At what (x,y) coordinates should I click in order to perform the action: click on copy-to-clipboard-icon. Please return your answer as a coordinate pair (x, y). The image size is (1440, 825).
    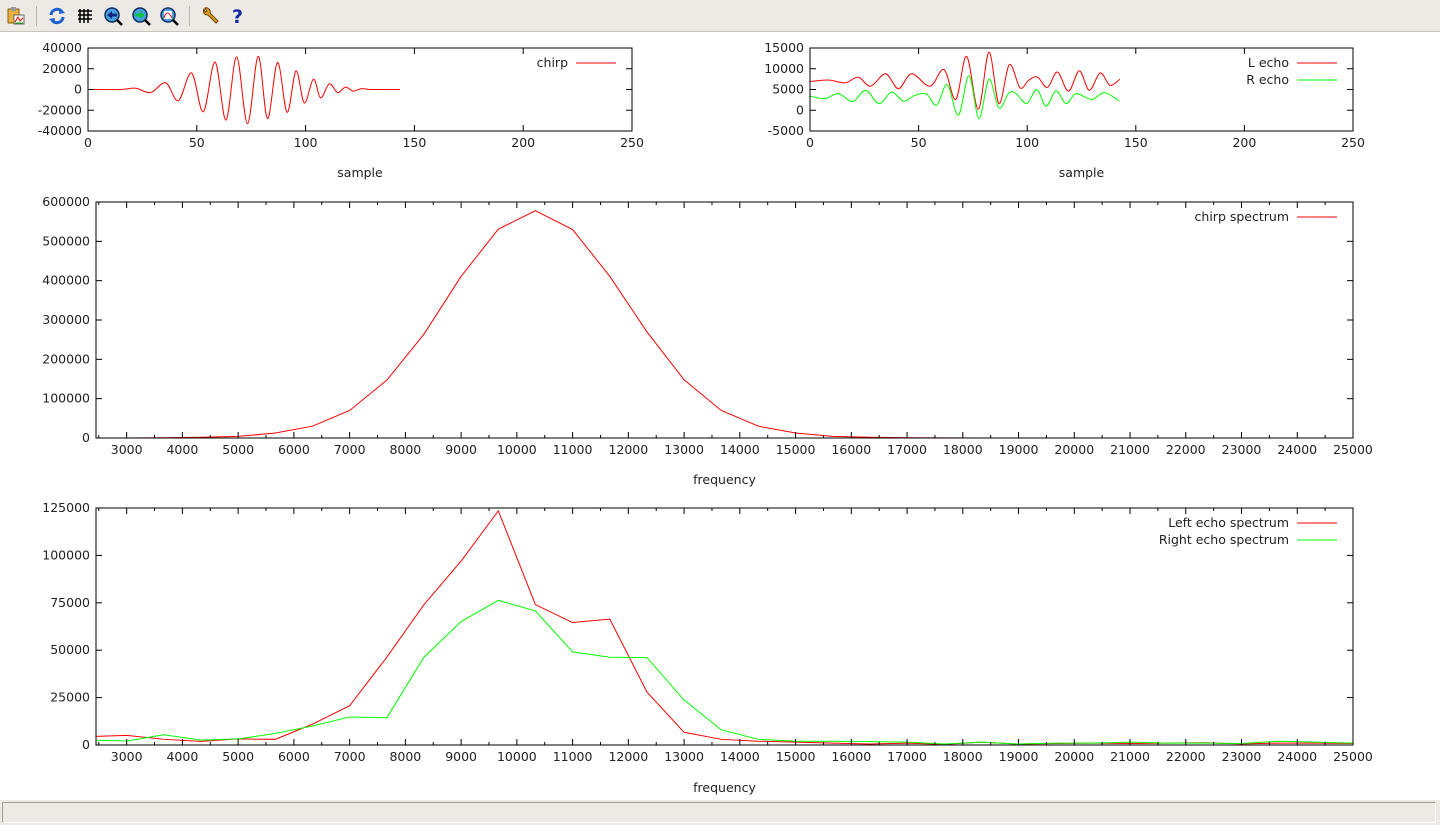
    Looking at the image, I should click on (16, 15).